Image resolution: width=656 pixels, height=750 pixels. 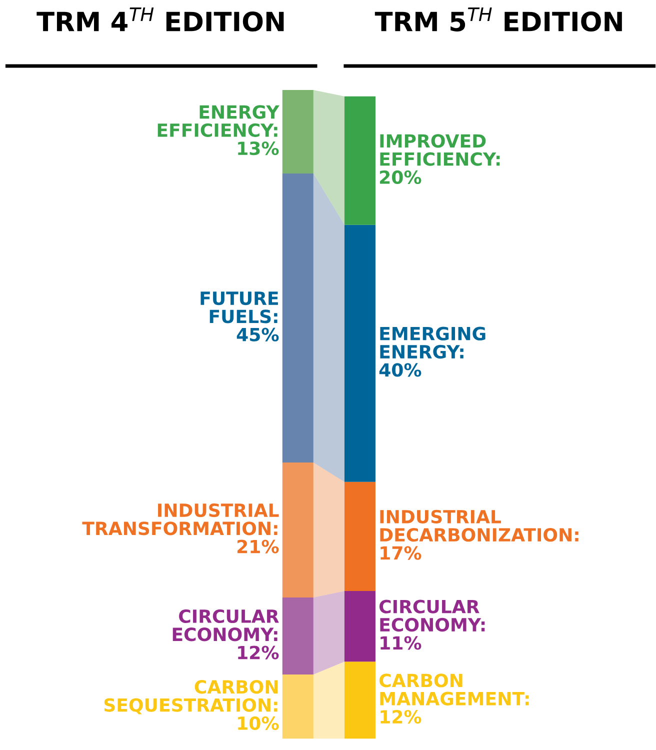 What do you see at coordinates (432, 625) in the screenshot?
I see `data-label: CIRCULAR ECONOMY: 11%` at bounding box center [432, 625].